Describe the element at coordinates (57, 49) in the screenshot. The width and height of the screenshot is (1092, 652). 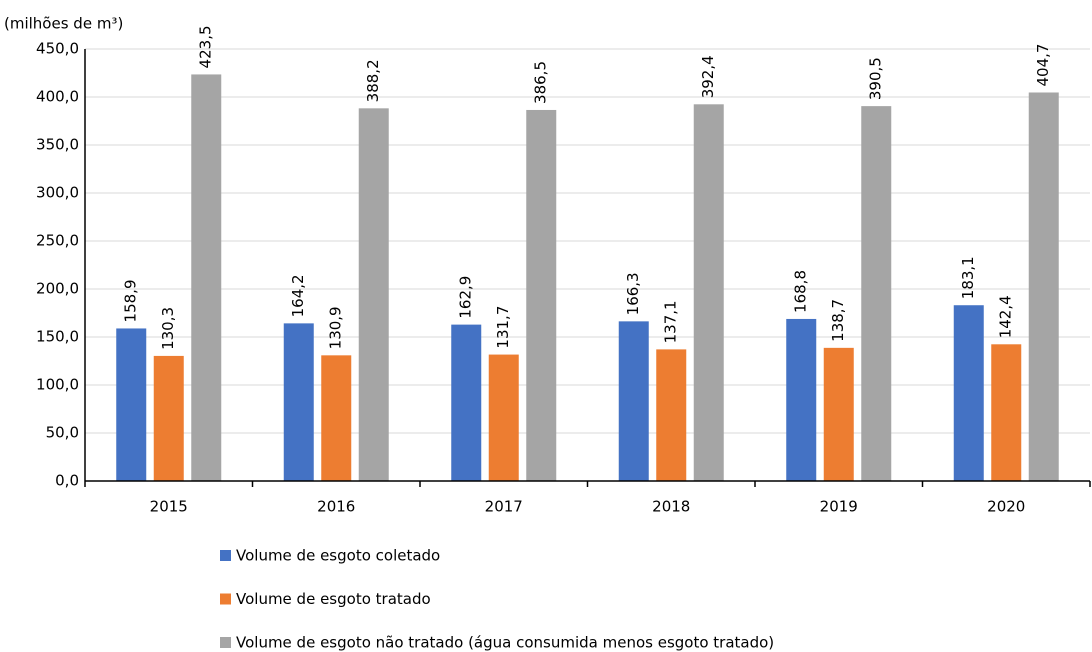
I see `y-tick-label: 450,0` at that location.